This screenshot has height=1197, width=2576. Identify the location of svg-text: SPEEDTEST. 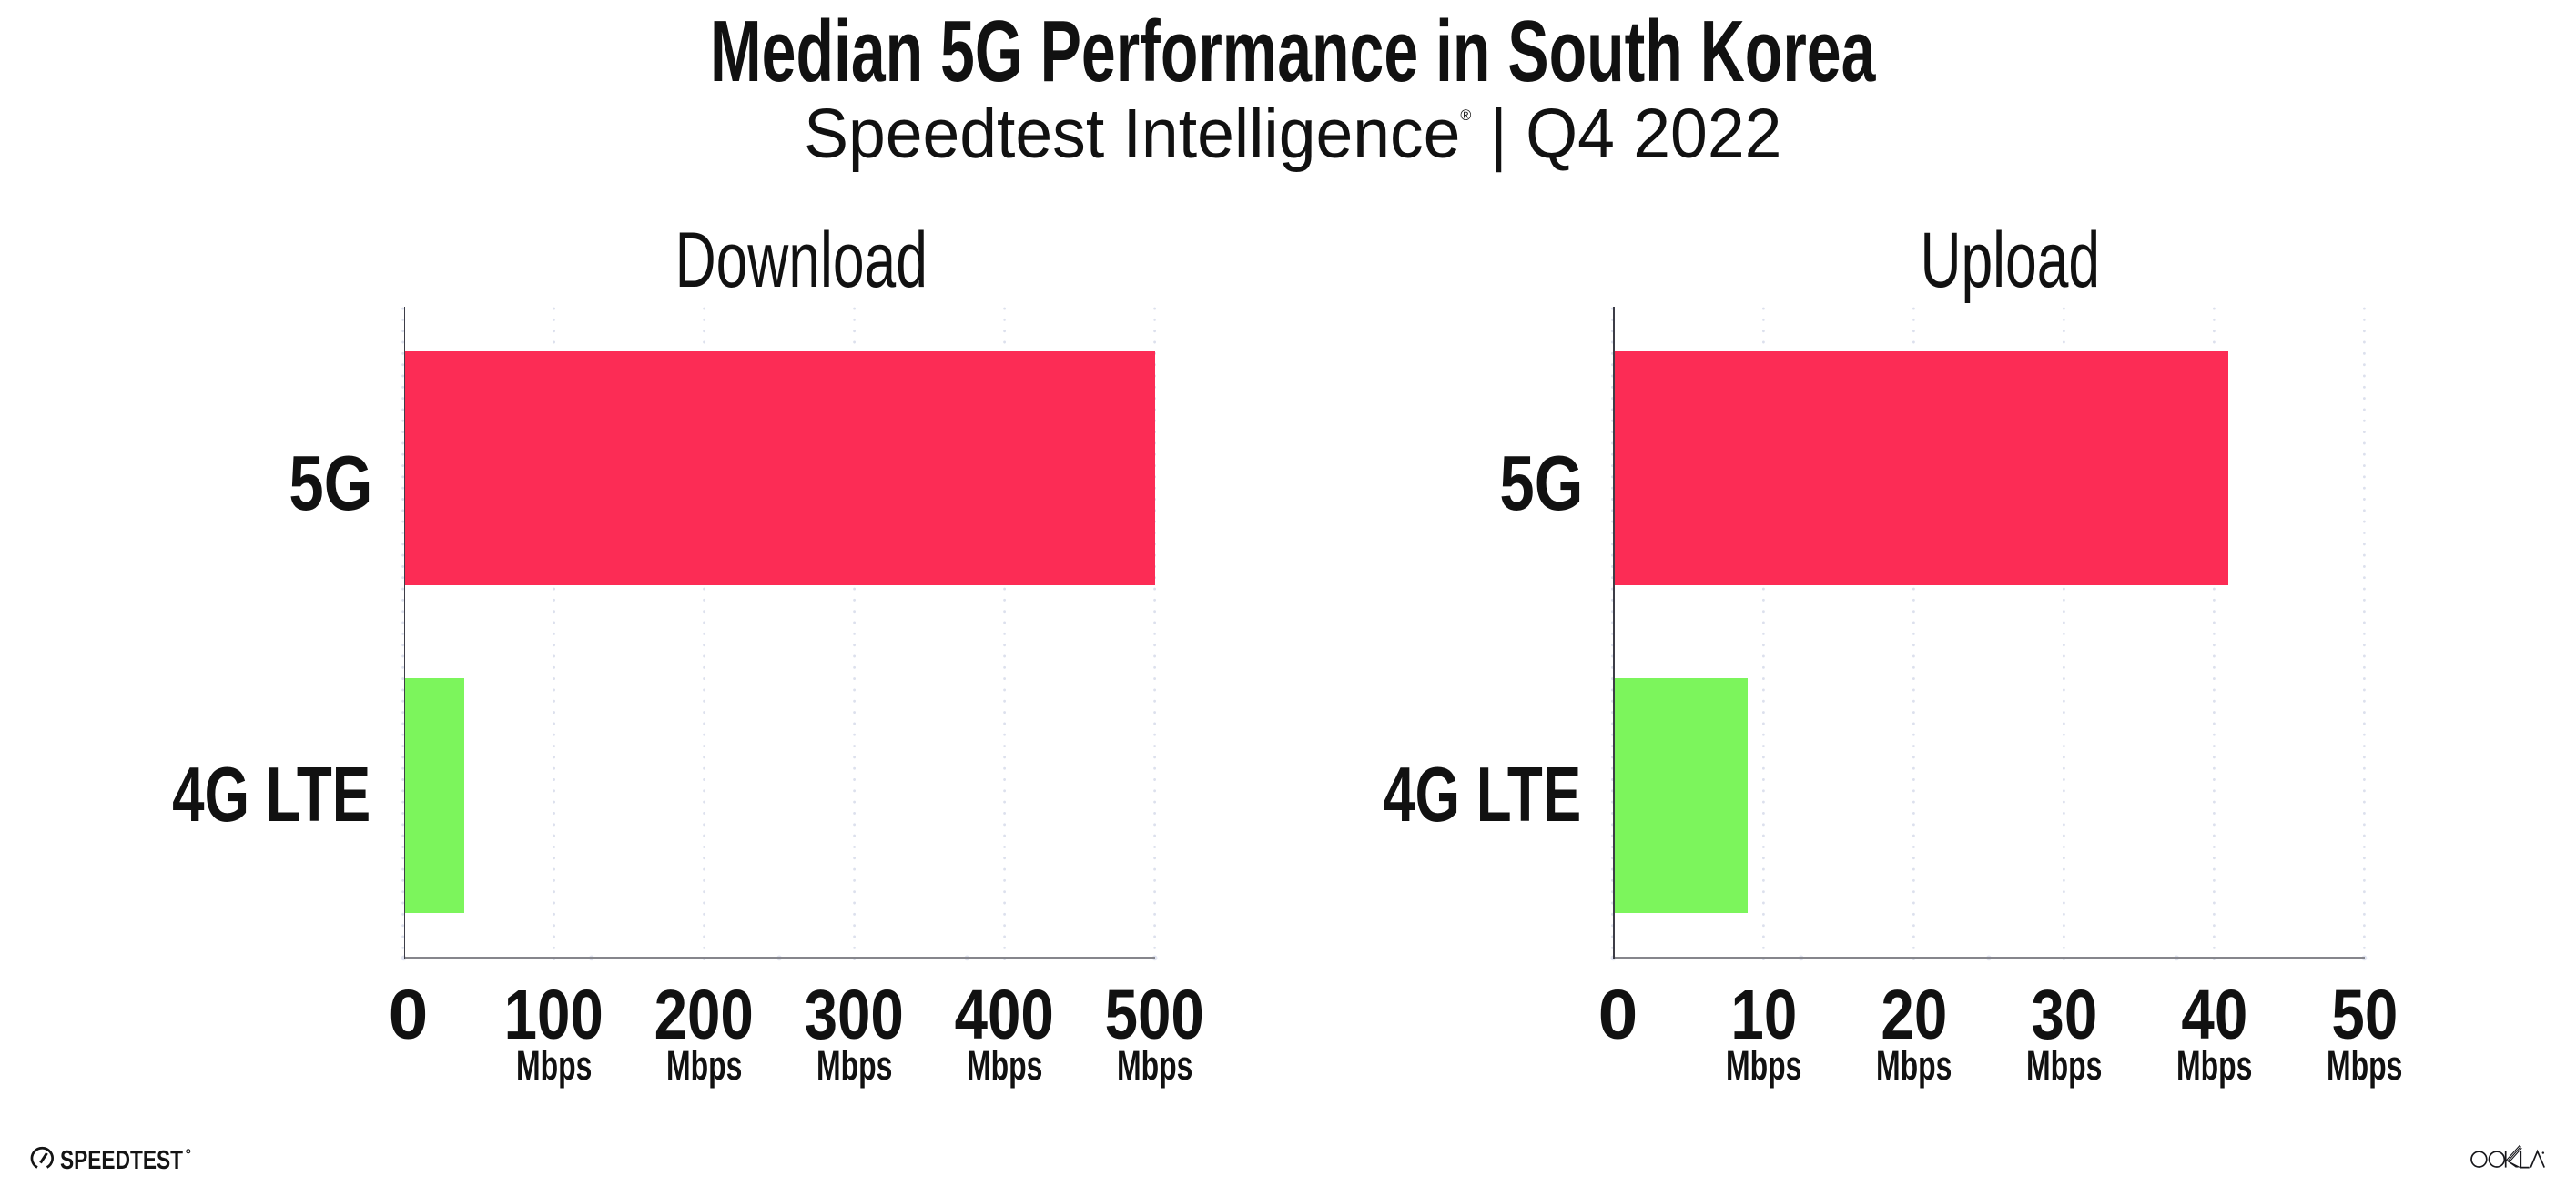
(121, 1160).